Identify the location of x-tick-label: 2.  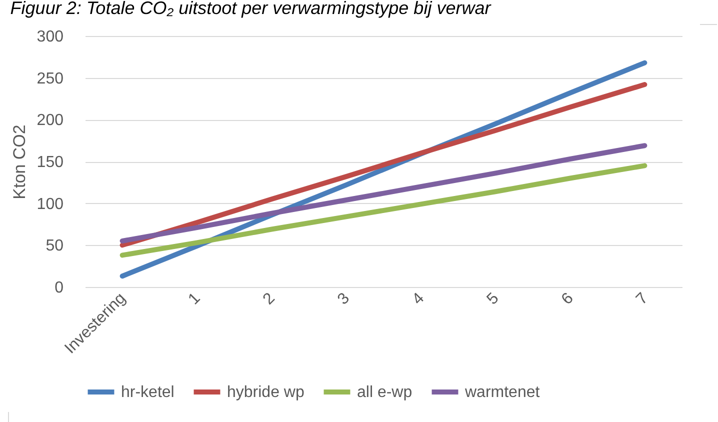
(269, 299).